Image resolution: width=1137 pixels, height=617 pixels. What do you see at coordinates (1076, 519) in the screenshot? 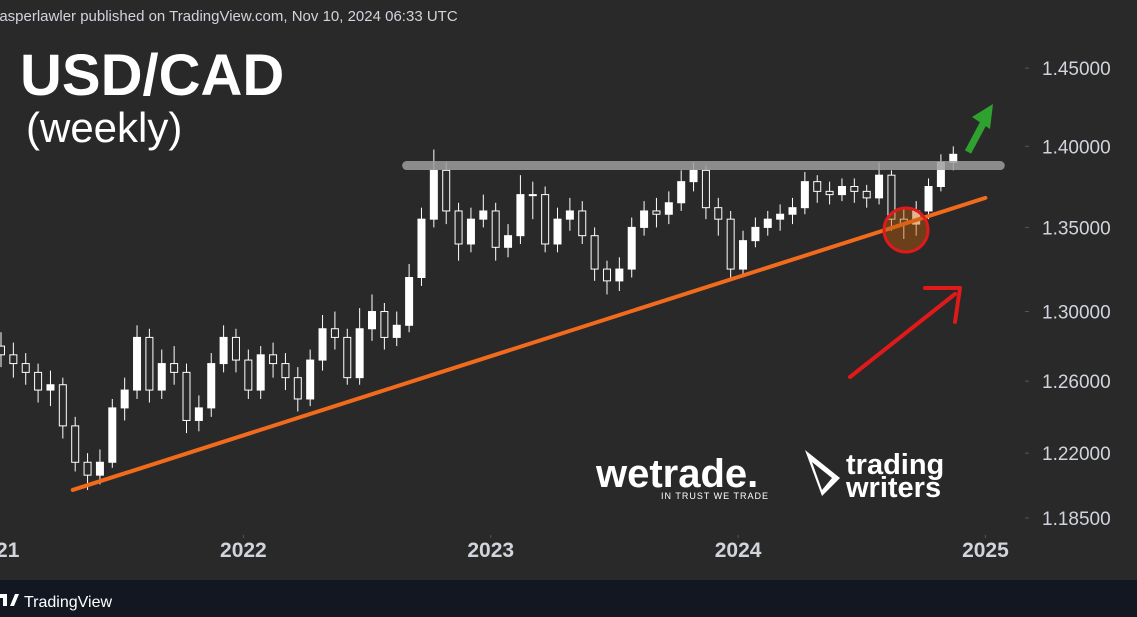
I see `y-tick-label: 1.18500` at bounding box center [1076, 519].